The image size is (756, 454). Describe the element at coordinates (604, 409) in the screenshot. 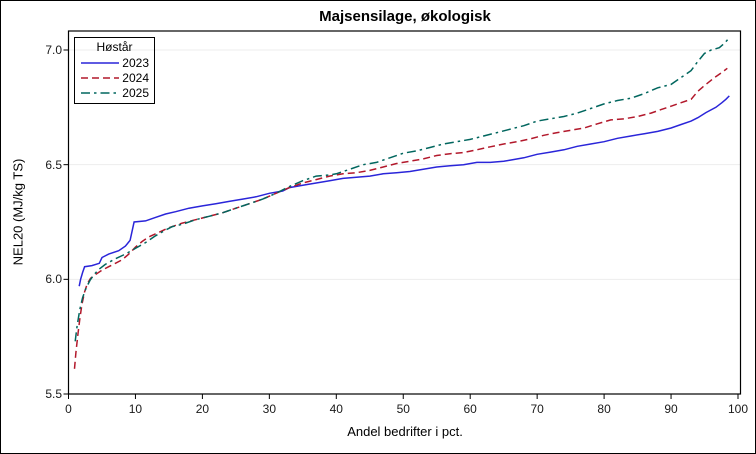

I see `x-tick-label-80: 80` at that location.